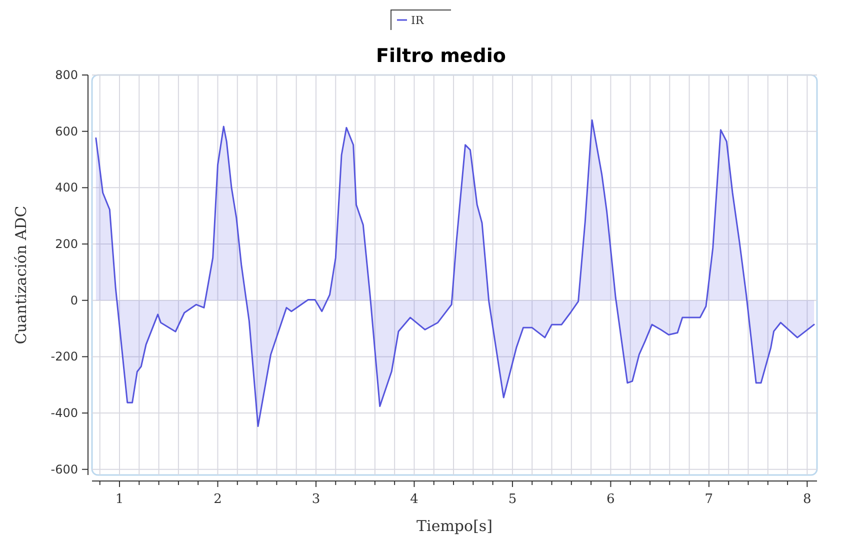  Describe the element at coordinates (66, 131) in the screenshot. I see `y-tick-label: 600` at that location.